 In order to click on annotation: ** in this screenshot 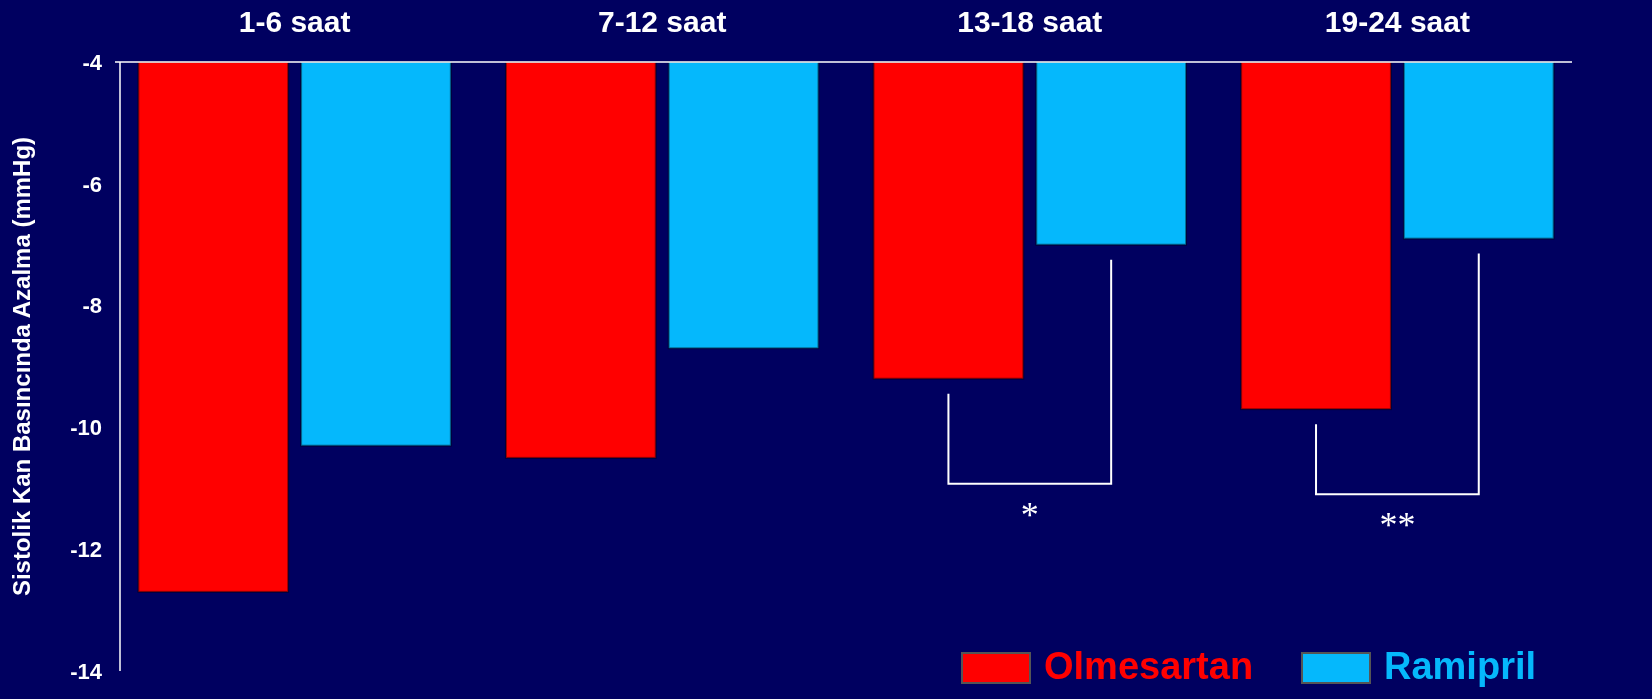, I will do `click(1397, 525)`.